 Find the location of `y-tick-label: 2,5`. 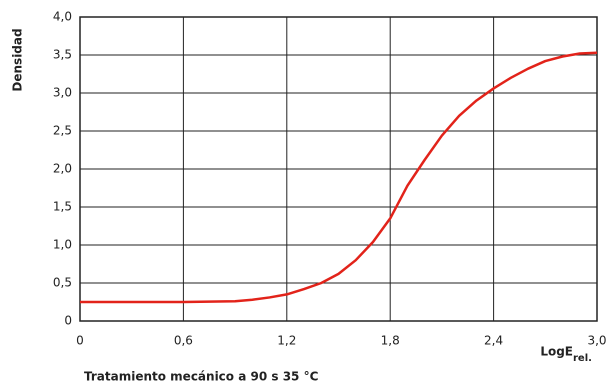

y-tick-label: 2,5 is located at coordinates (62, 131).